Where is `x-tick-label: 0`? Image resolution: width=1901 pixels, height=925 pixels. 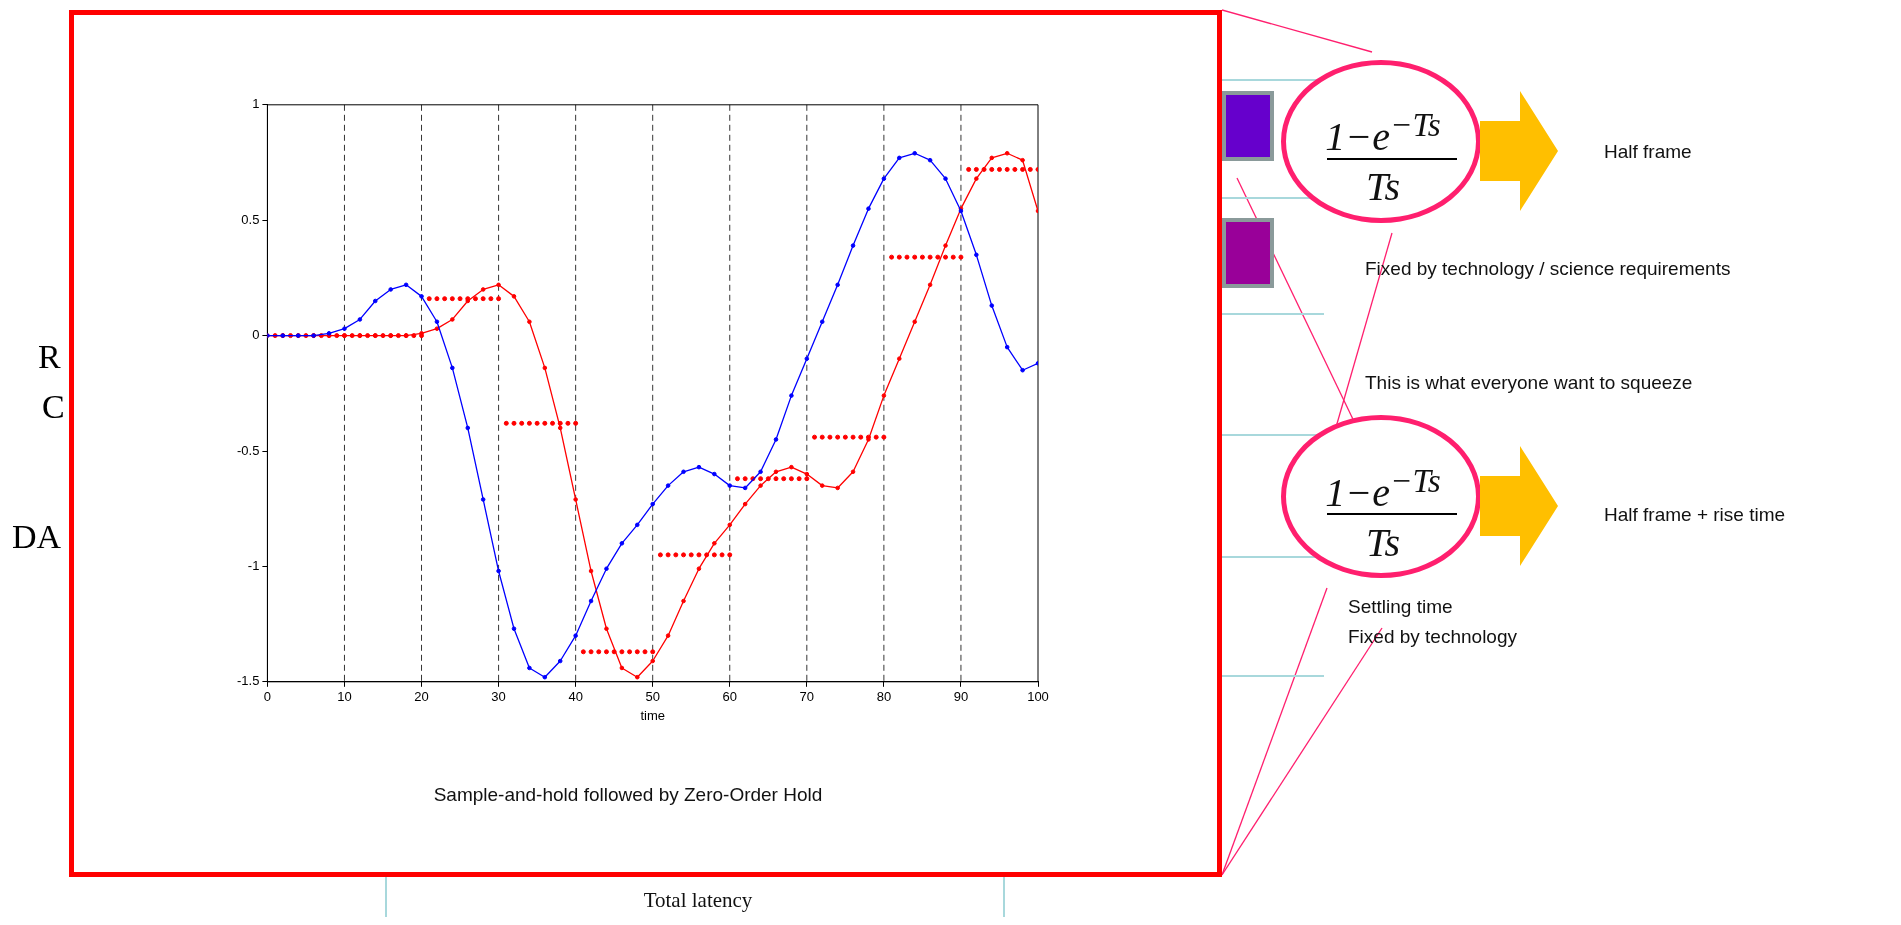 x-tick-label: 0 is located at coordinates (267, 697).